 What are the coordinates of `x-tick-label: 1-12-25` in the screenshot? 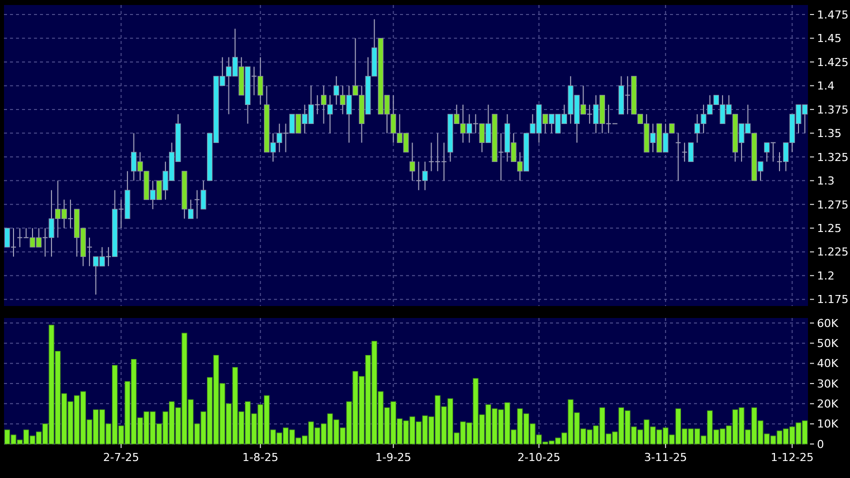 It's located at (792, 457).